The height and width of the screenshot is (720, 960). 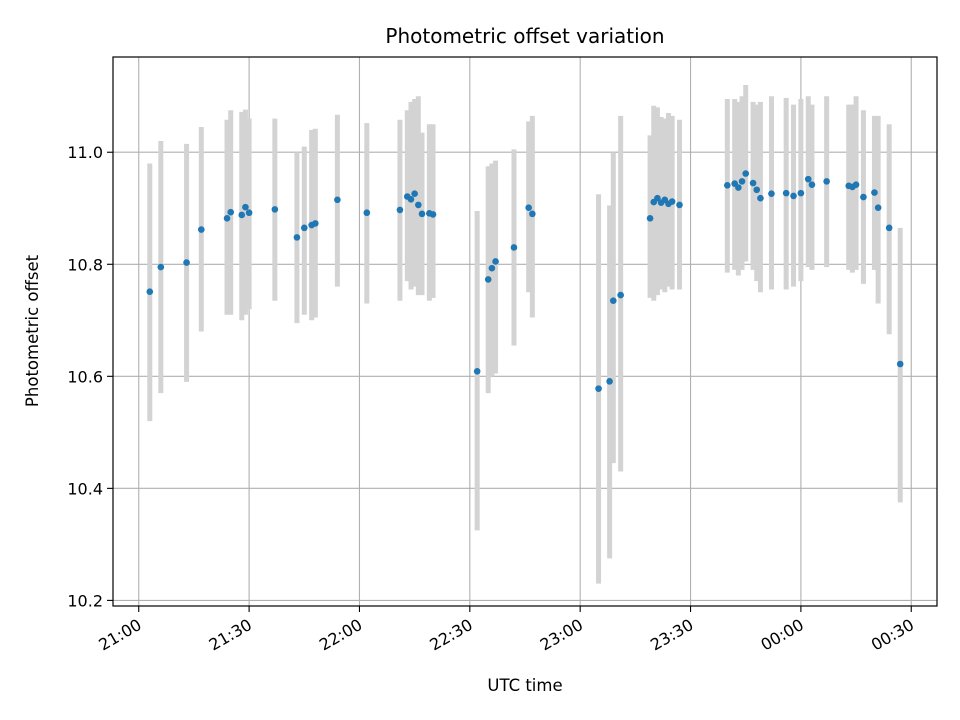 What do you see at coordinates (85, 376) in the screenshot?
I see `y-tick-label: 10.6` at bounding box center [85, 376].